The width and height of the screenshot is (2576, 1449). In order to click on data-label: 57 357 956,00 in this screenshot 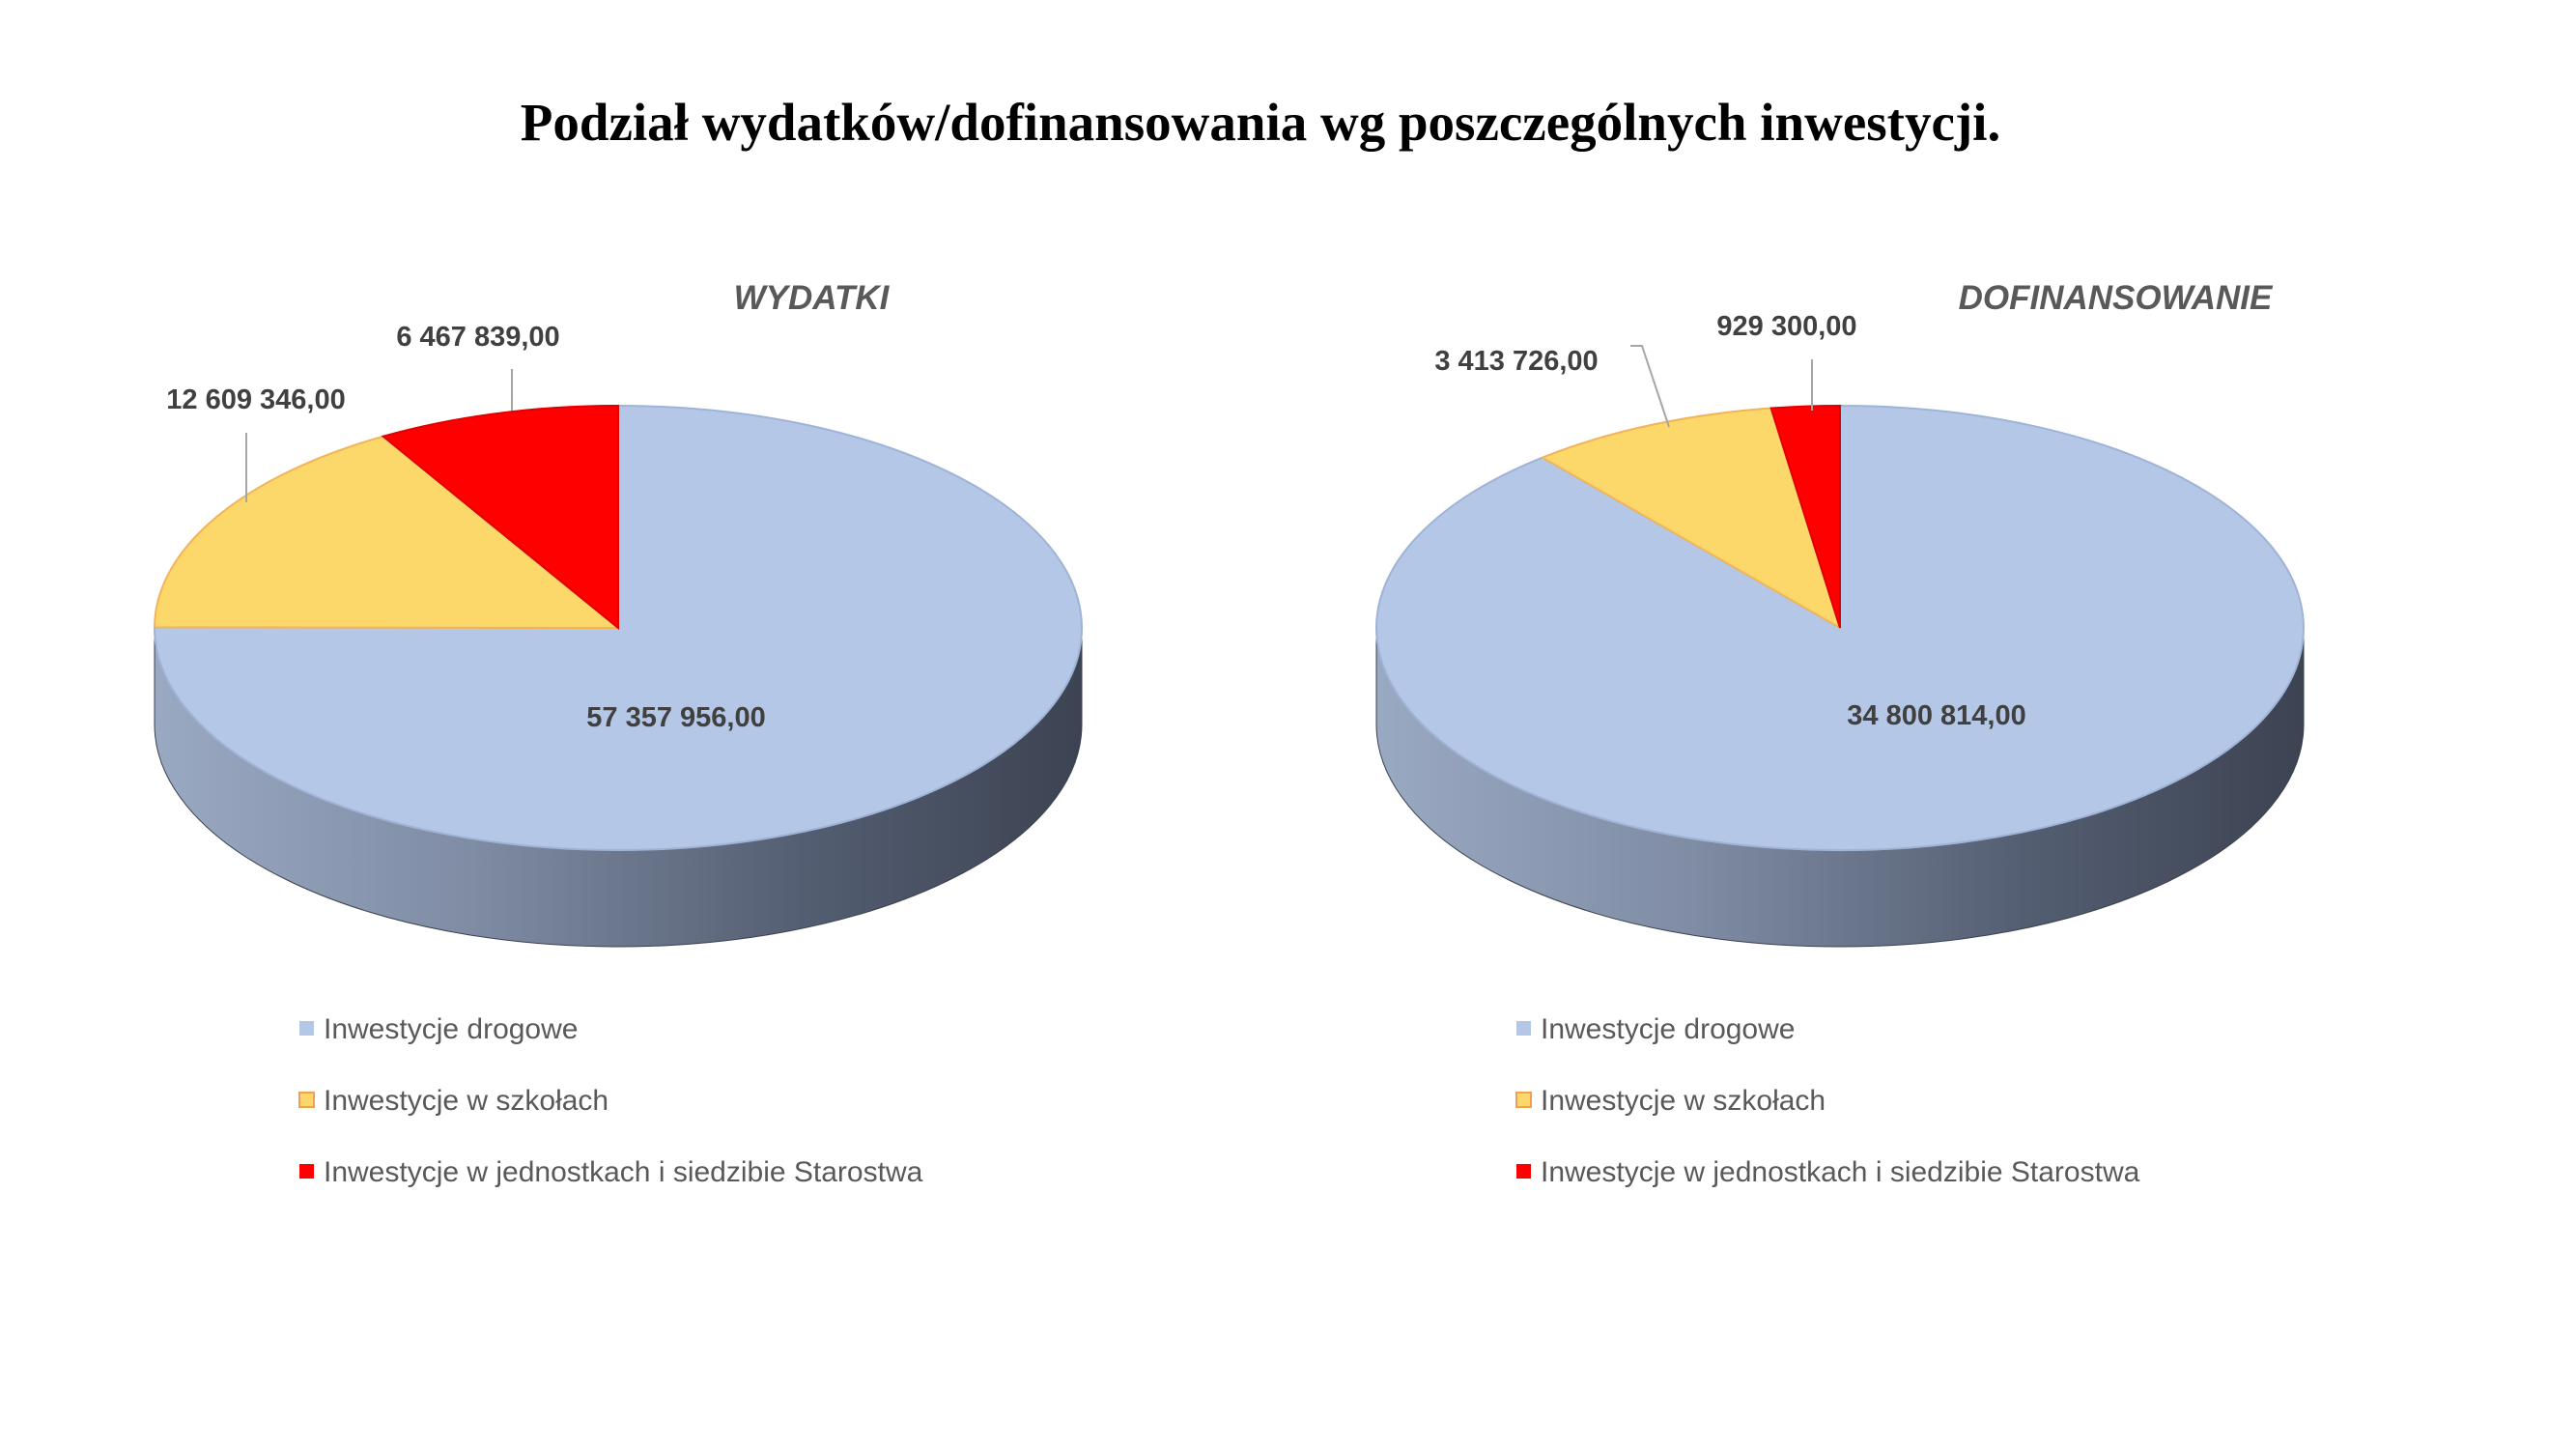, I will do `click(675, 717)`.